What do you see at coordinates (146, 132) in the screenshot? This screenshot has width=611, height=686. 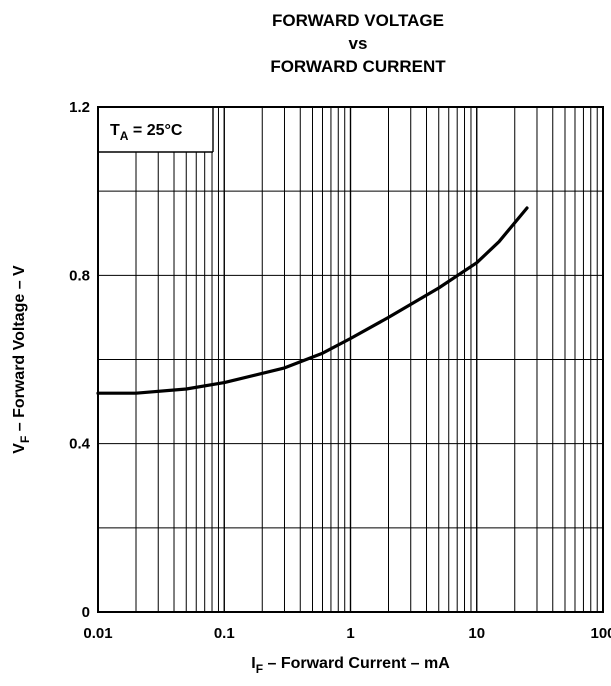 I see `temperature-annotation: TA = 25°C` at bounding box center [146, 132].